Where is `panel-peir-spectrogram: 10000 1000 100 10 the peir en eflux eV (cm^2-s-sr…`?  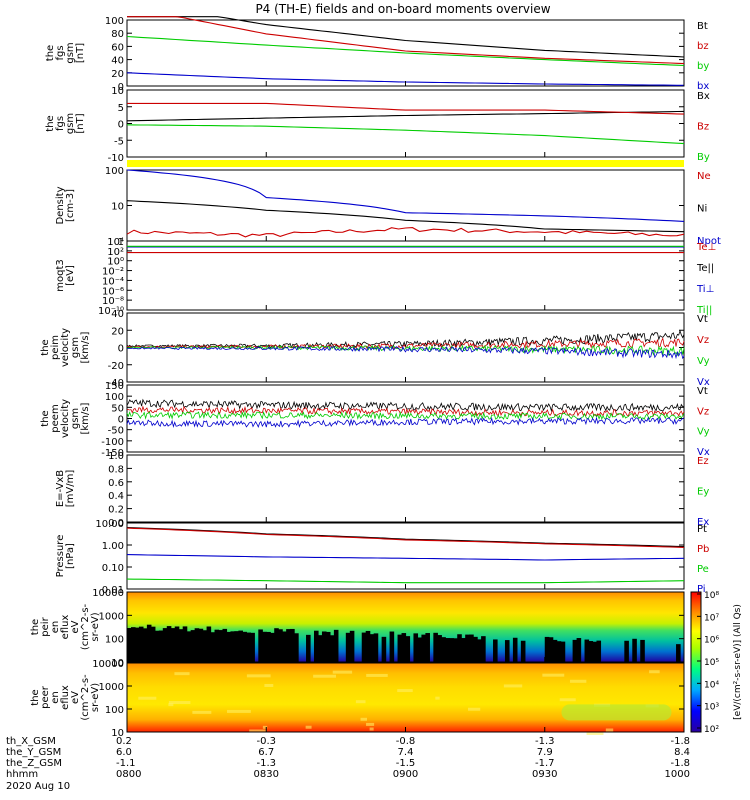 panel-peir-spectrogram: 10000 1000 100 10 the peir en eflux eV (cm^2-s-sr… is located at coordinates (357, 628).